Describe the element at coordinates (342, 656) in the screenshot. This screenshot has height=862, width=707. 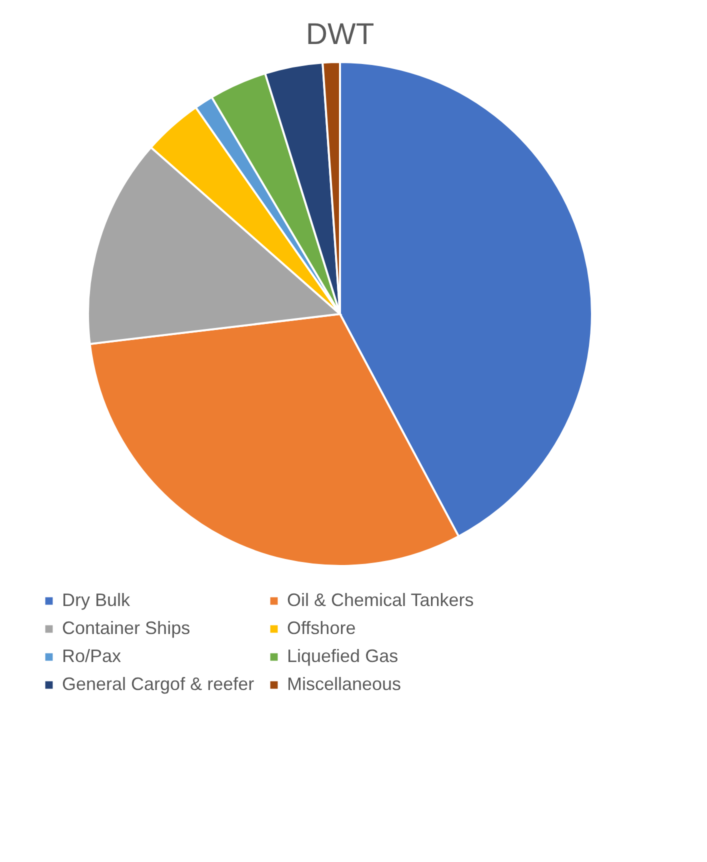
I see `legend-label: Liquefied Gas` at that location.